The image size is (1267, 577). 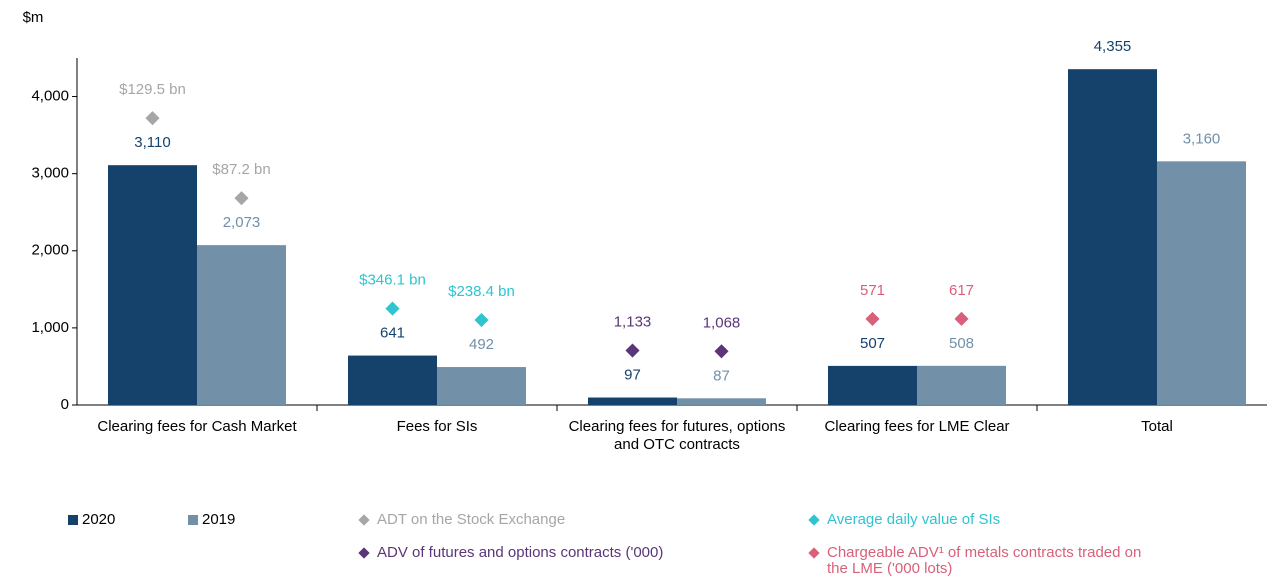 What do you see at coordinates (722, 322) in the screenshot?
I see `indicator-label: 1,068` at bounding box center [722, 322].